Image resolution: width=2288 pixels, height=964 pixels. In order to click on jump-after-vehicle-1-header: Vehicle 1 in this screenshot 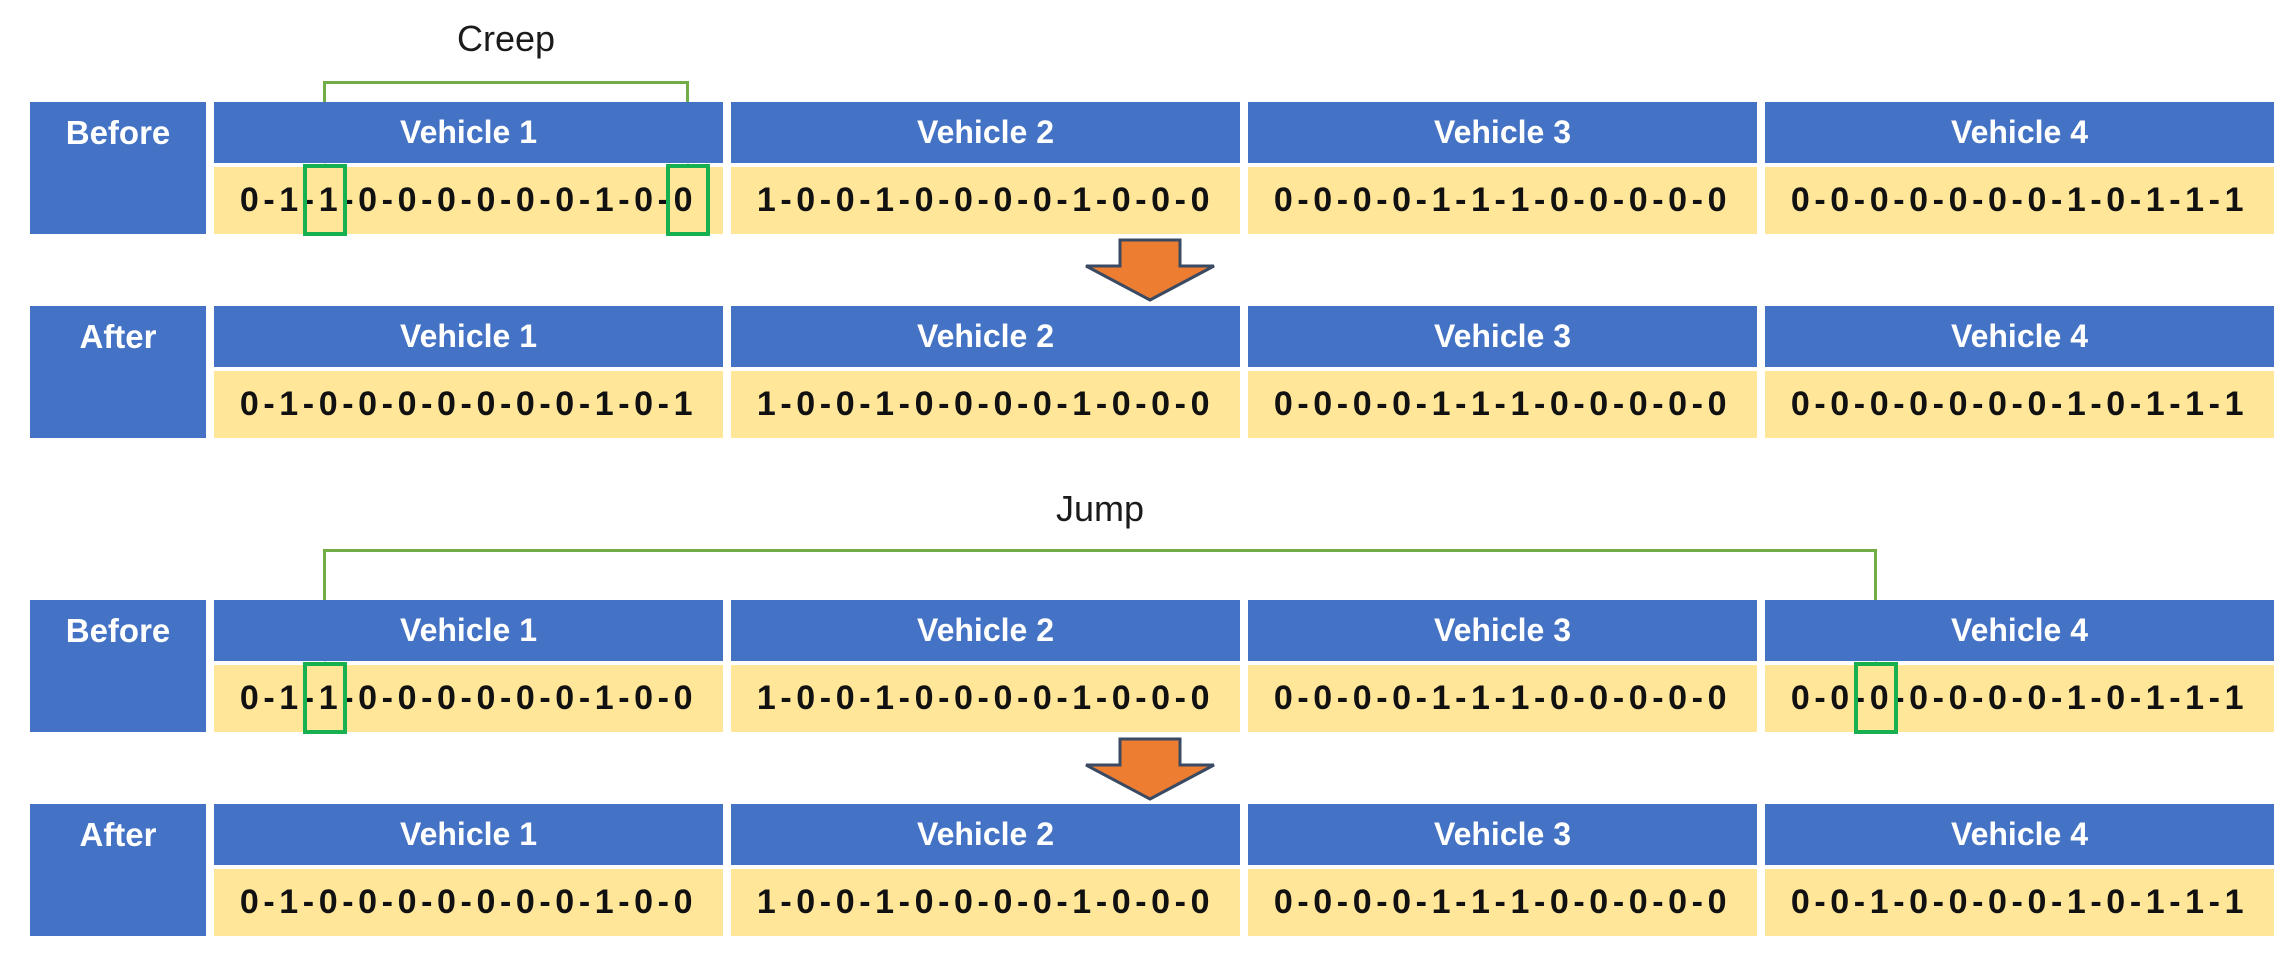, I will do `click(468, 834)`.